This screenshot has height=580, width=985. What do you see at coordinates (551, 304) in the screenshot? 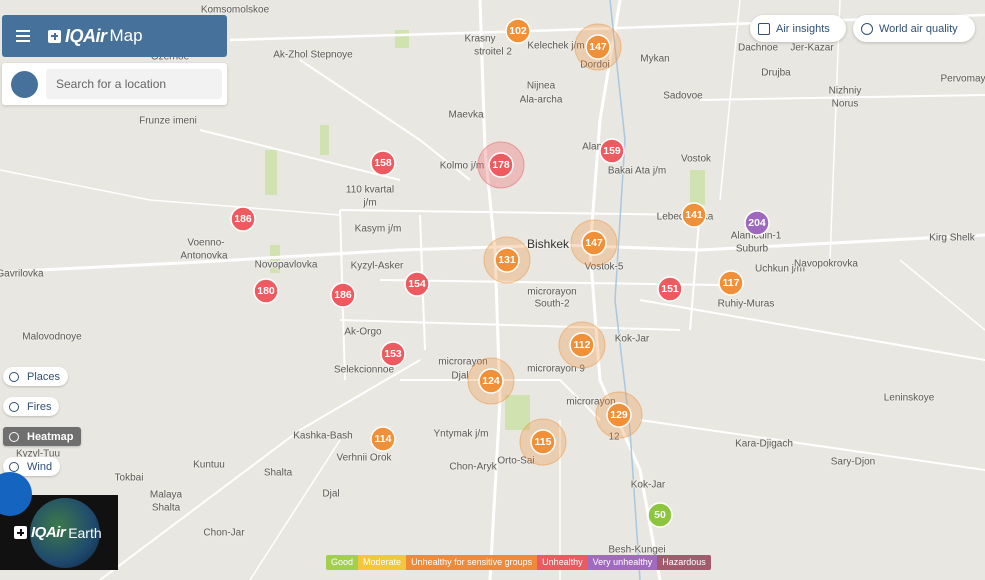
I see `place-label: South-2` at bounding box center [551, 304].